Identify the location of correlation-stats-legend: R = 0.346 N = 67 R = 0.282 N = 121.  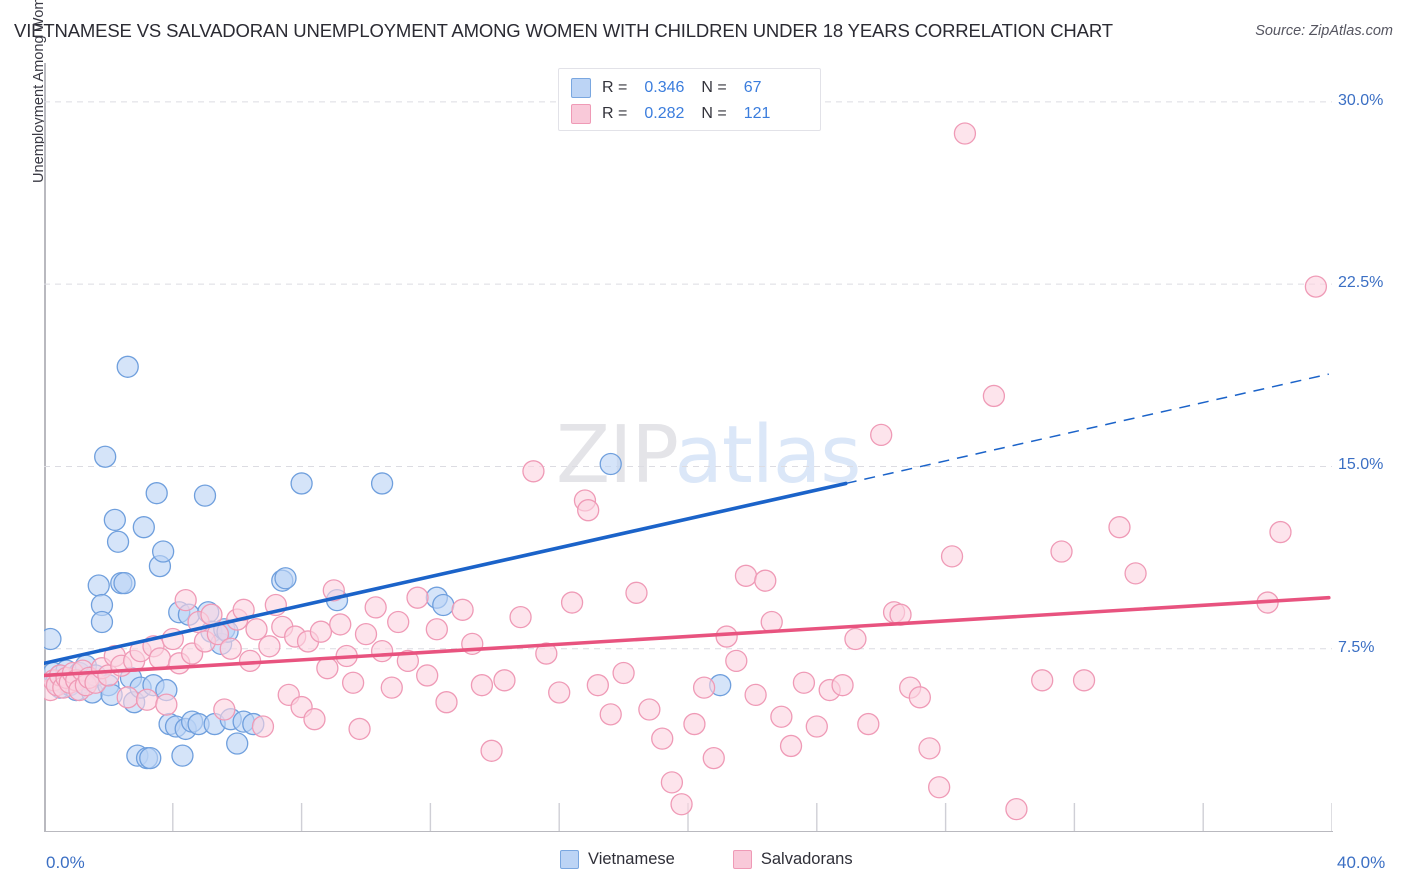
(689, 99).